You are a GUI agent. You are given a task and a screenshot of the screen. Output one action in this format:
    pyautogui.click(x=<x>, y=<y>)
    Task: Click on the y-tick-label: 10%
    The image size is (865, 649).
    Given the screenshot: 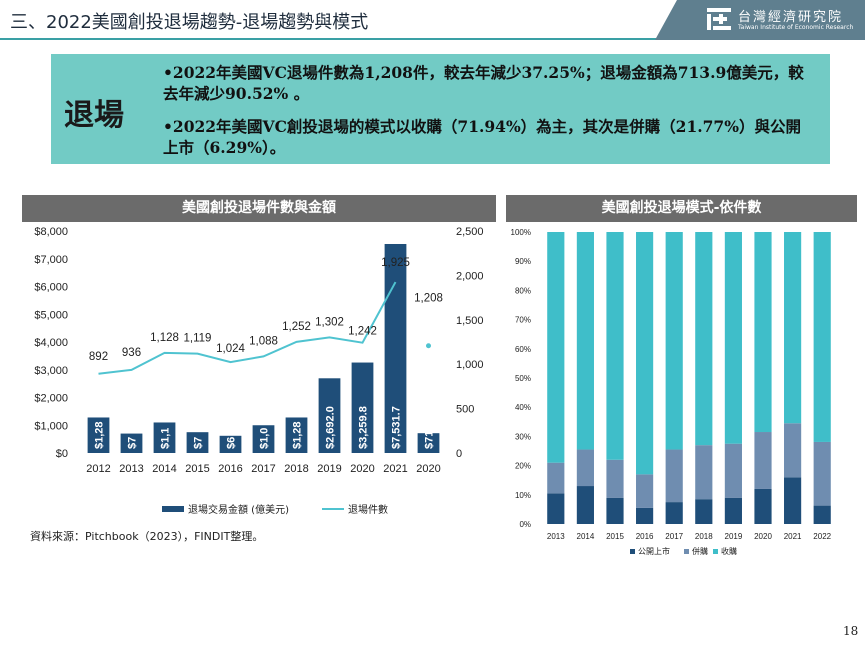 What is the action you would take?
    pyautogui.click(x=523, y=495)
    